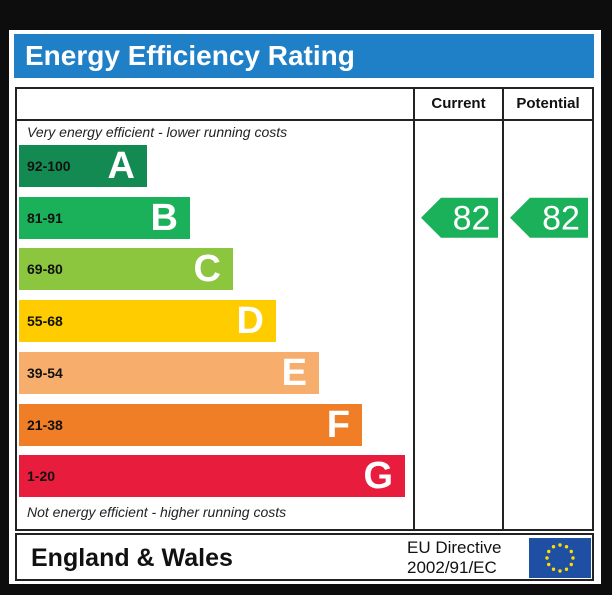 This screenshot has width=612, height=595. I want to click on directive-line-2: 2002/91/EC, so click(452, 567).